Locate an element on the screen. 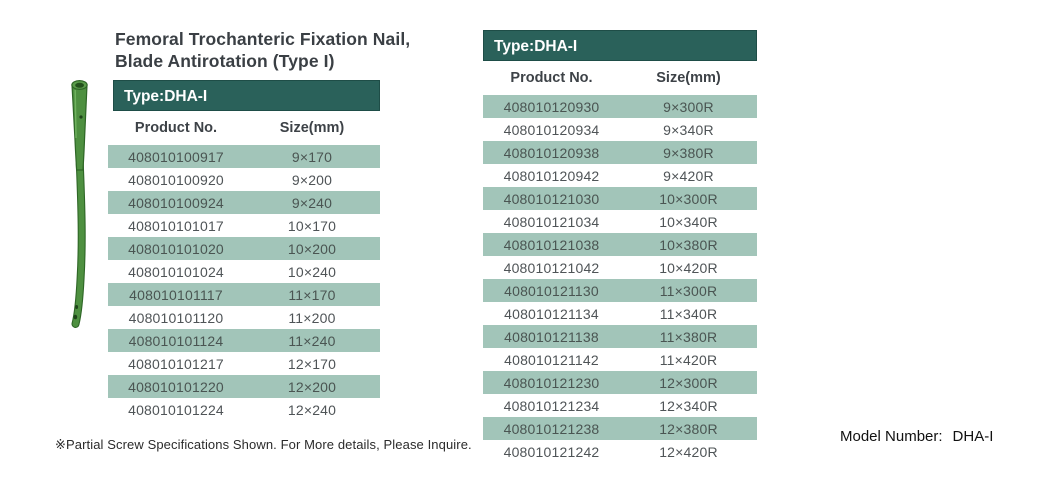 Image resolution: width=1058 pixels, height=491 pixels. product-no-cell: 408010121234 is located at coordinates (551, 405).